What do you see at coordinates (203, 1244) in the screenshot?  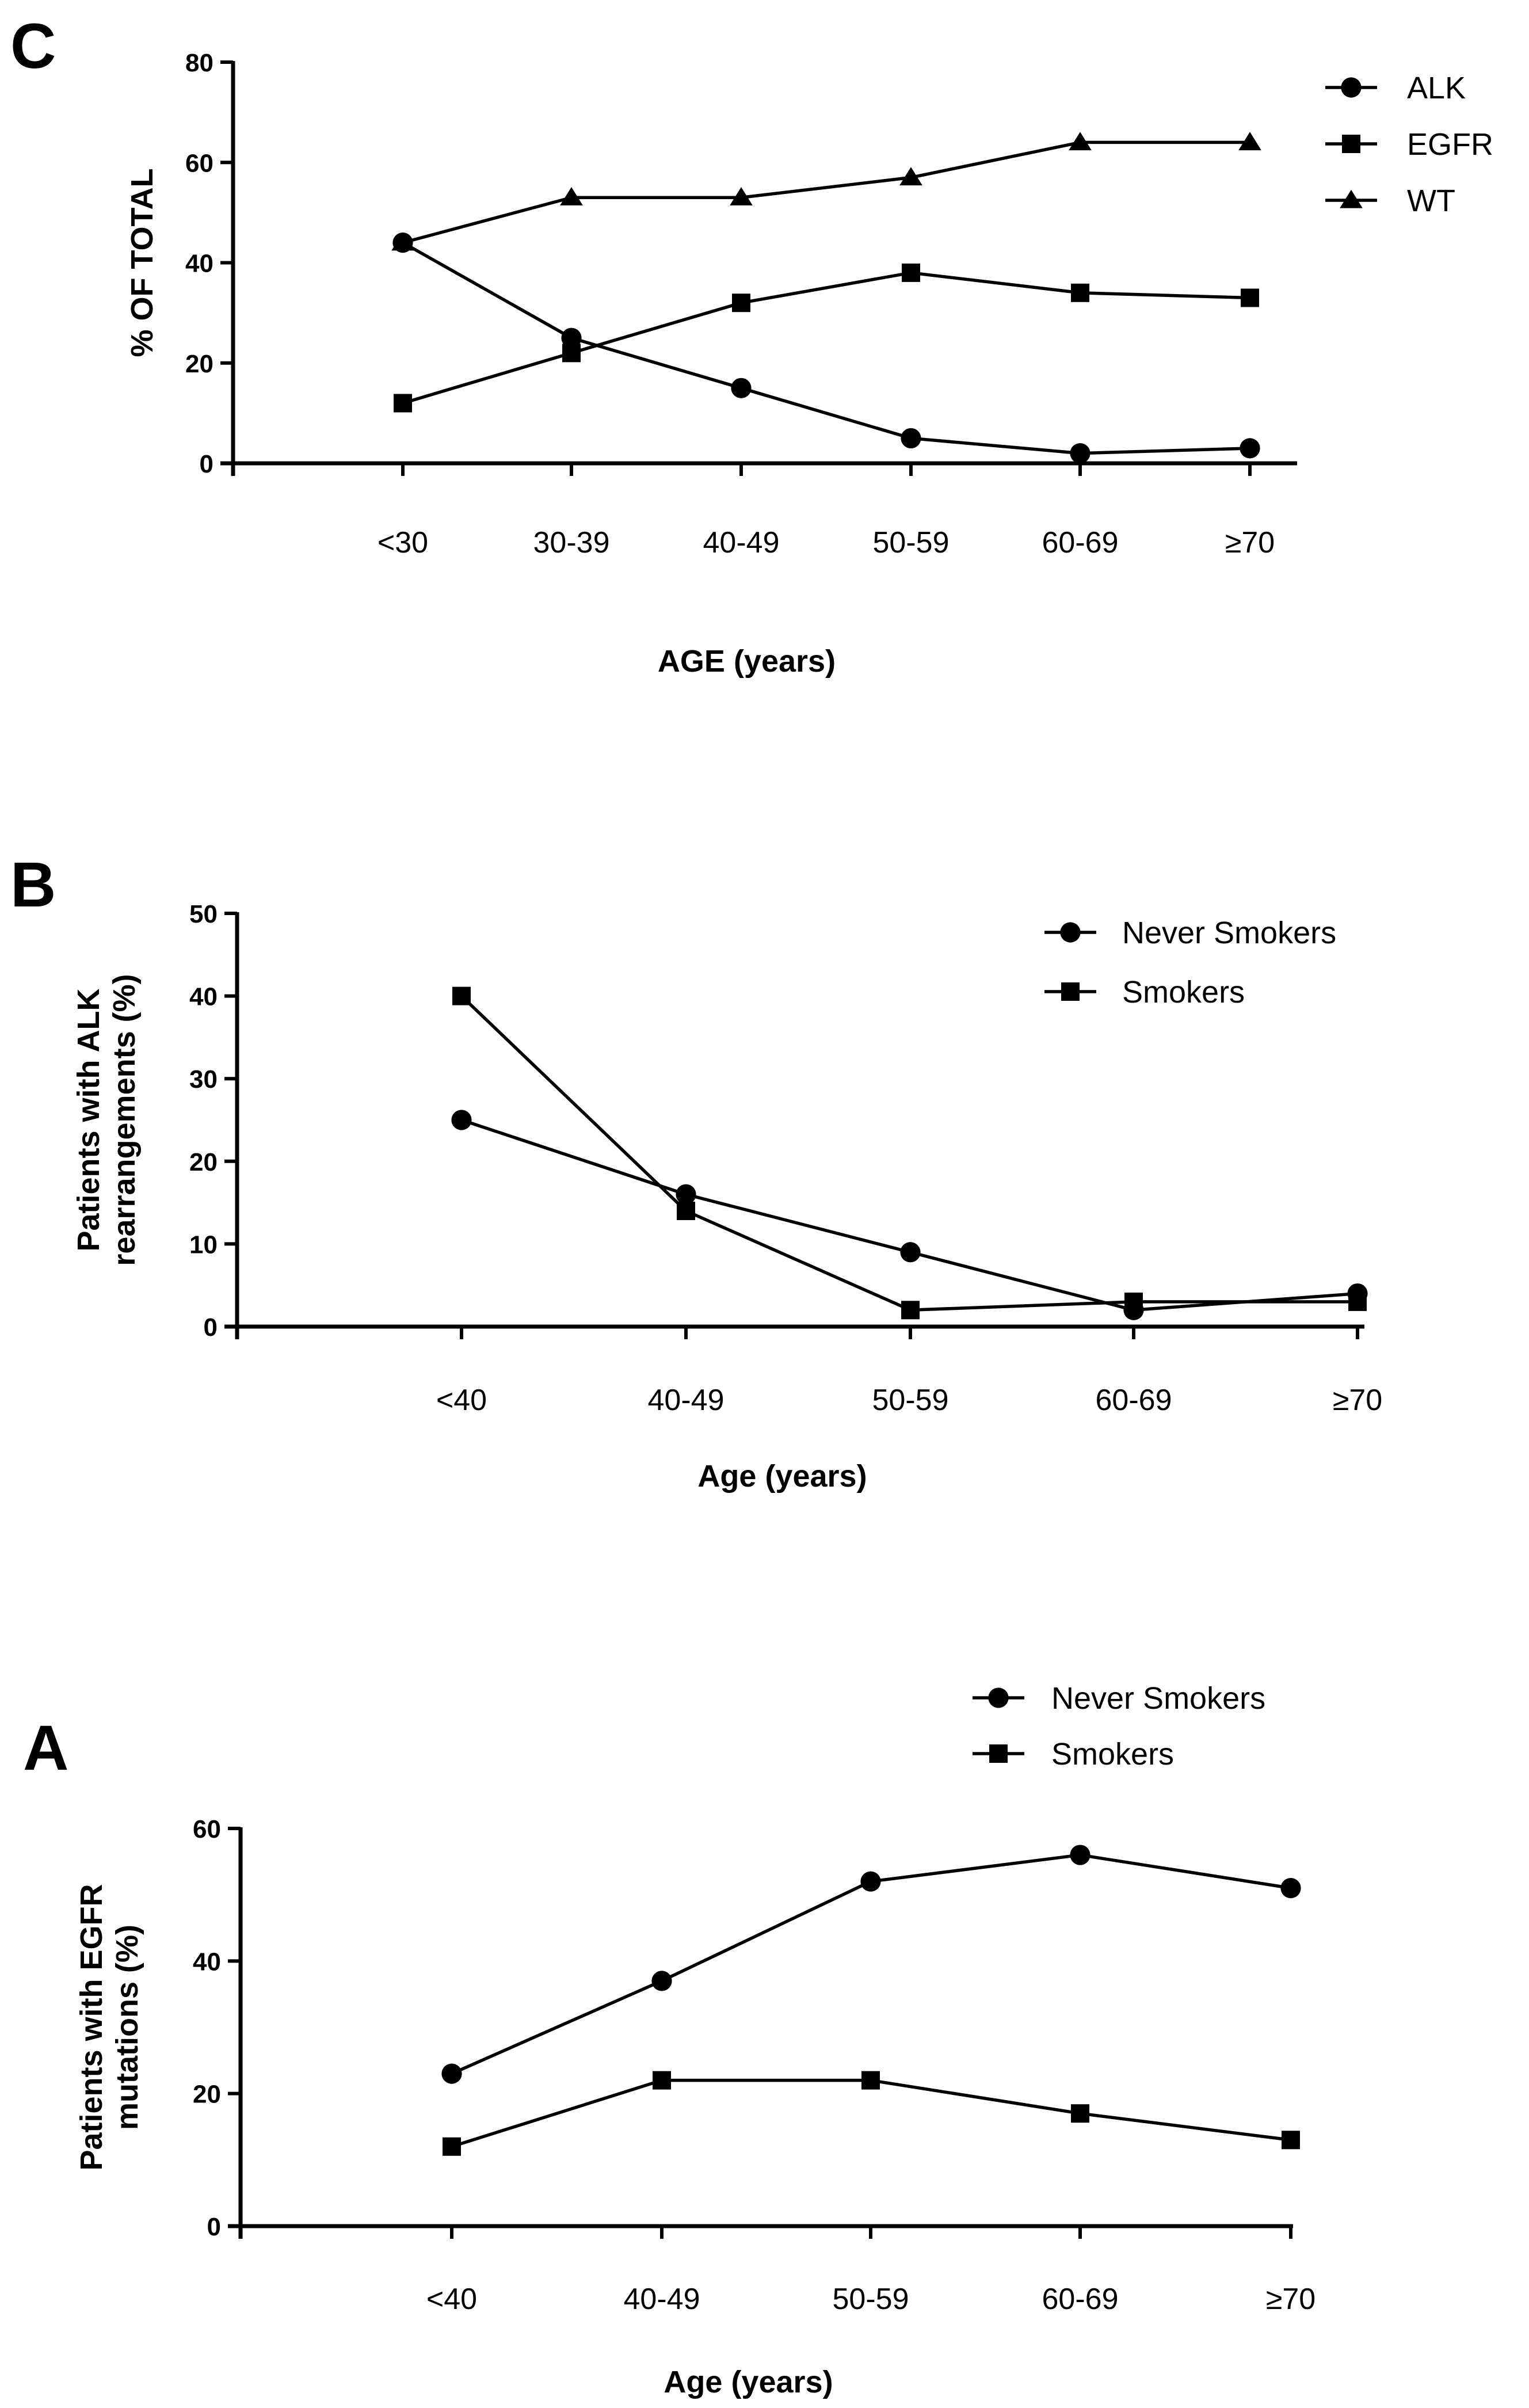 I see `y-tick-label: 10` at bounding box center [203, 1244].